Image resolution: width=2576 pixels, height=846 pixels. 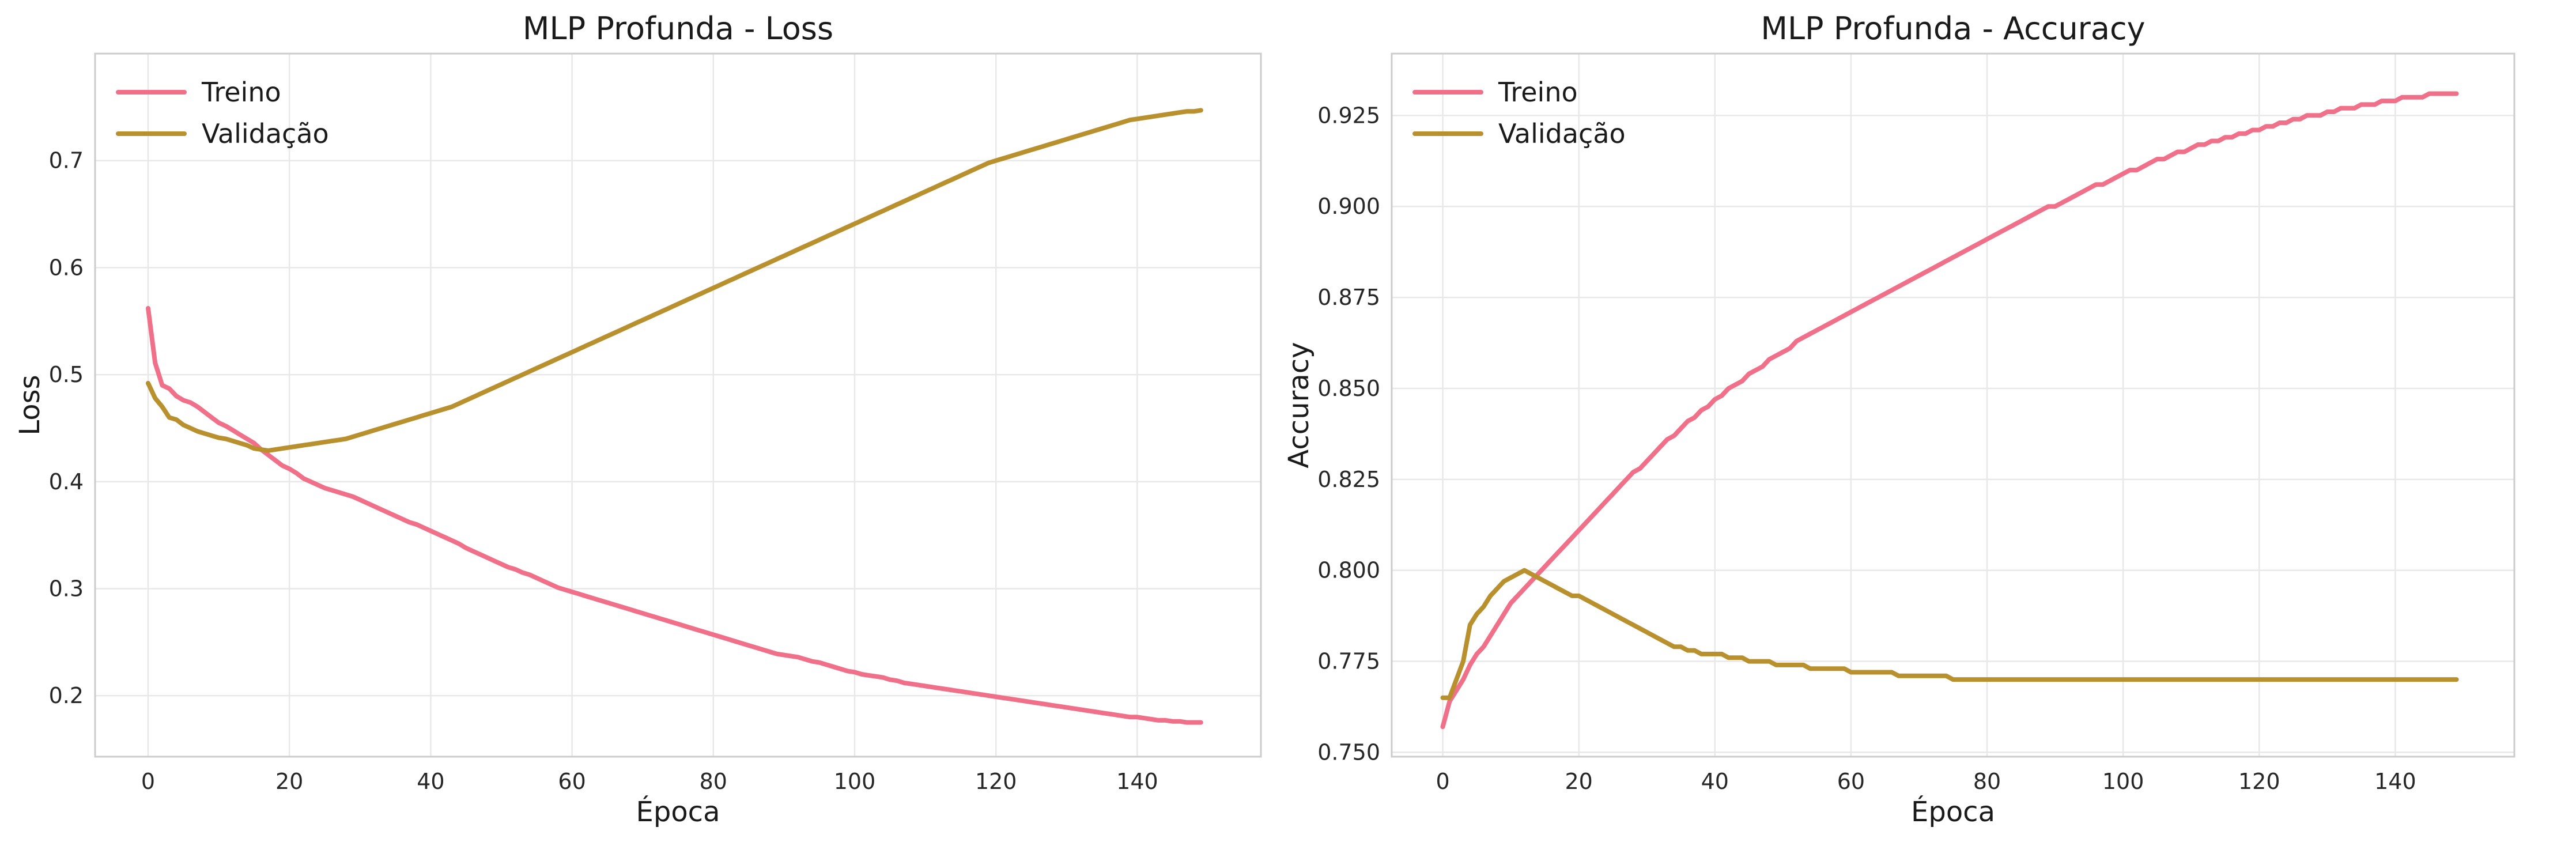 I want to click on y-tick-label: 0.775, so click(x=1349, y=662).